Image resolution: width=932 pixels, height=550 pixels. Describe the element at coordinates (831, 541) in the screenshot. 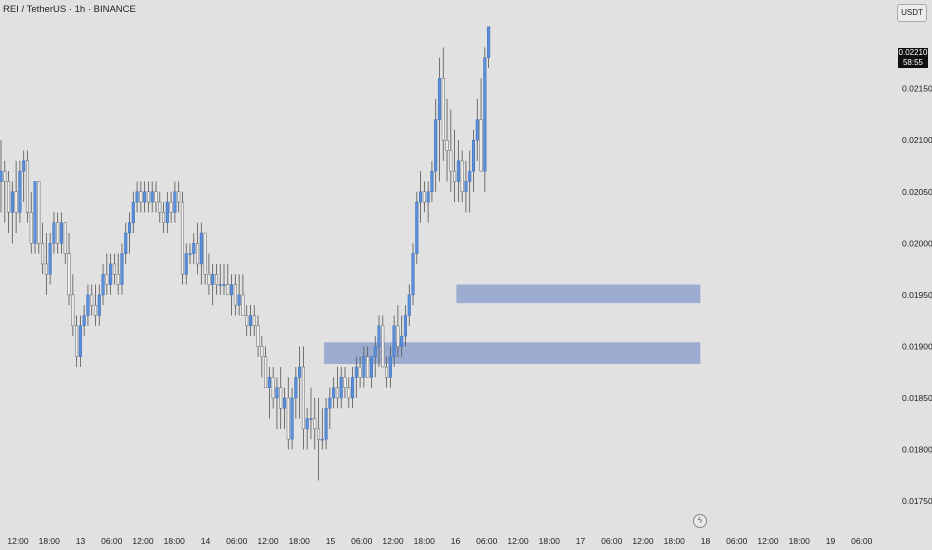

I see `time-tick-label: 19` at that location.